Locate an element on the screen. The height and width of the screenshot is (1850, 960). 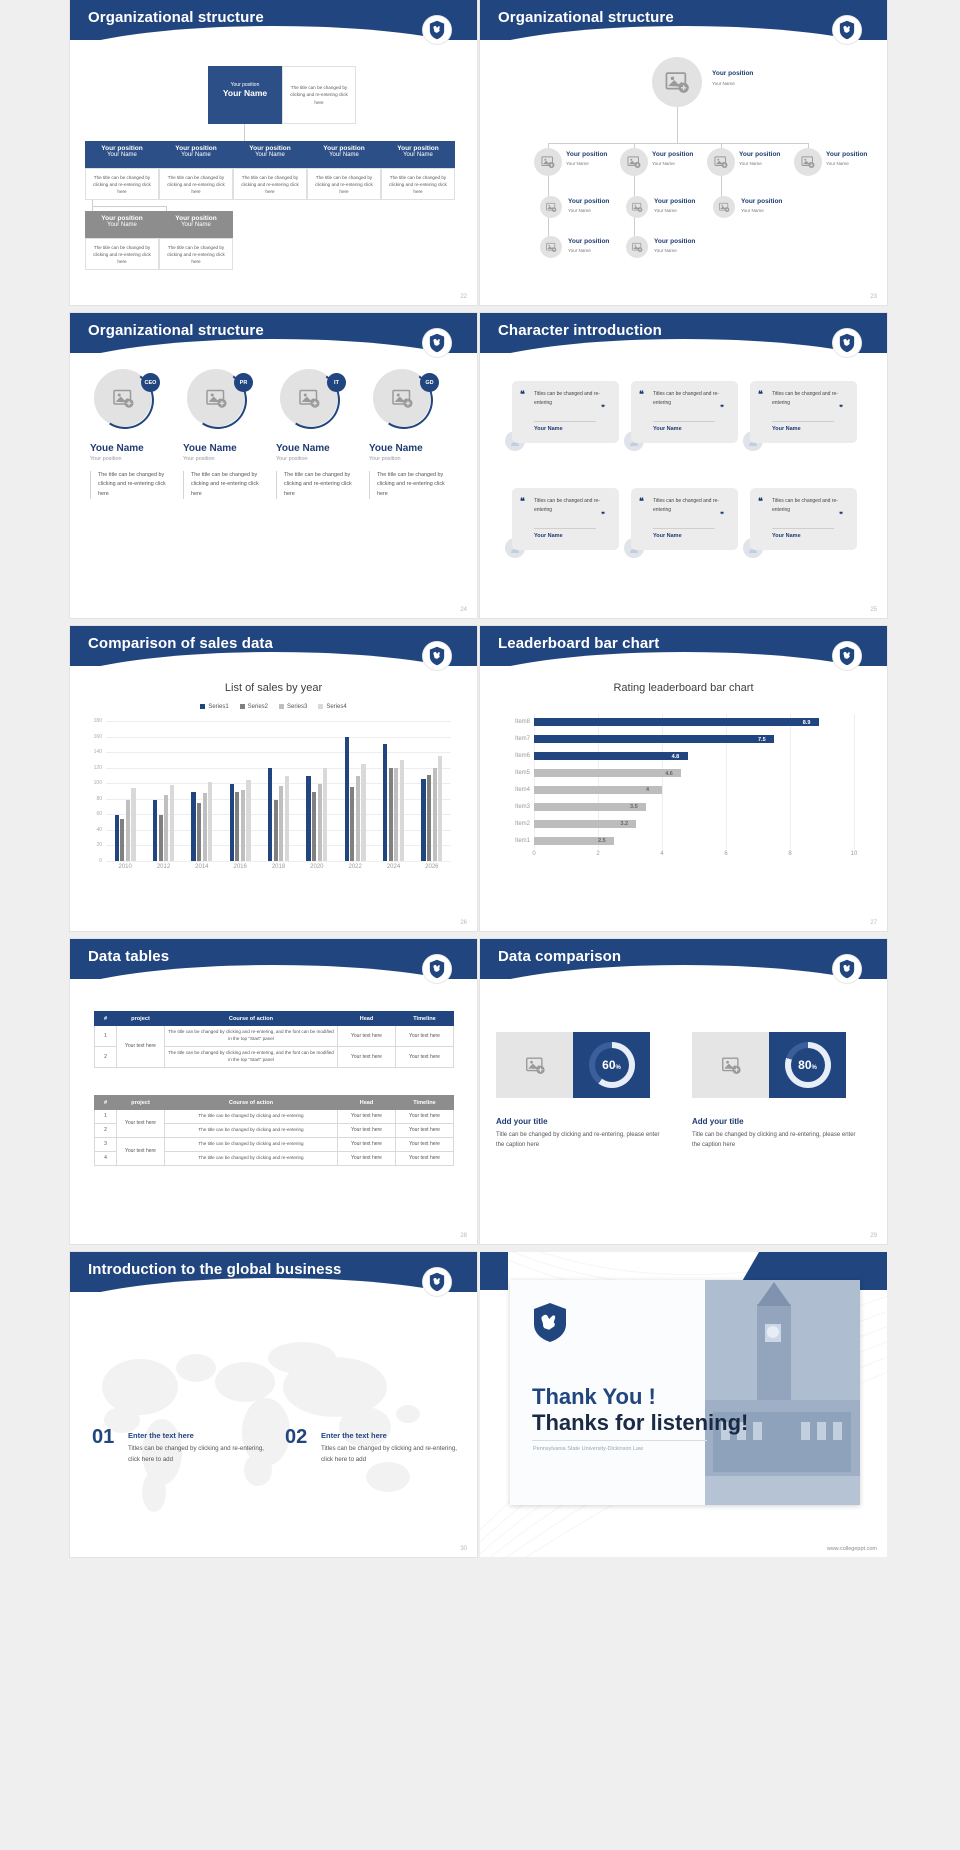
corner-accent-left is located at coordinates (494, 1271).